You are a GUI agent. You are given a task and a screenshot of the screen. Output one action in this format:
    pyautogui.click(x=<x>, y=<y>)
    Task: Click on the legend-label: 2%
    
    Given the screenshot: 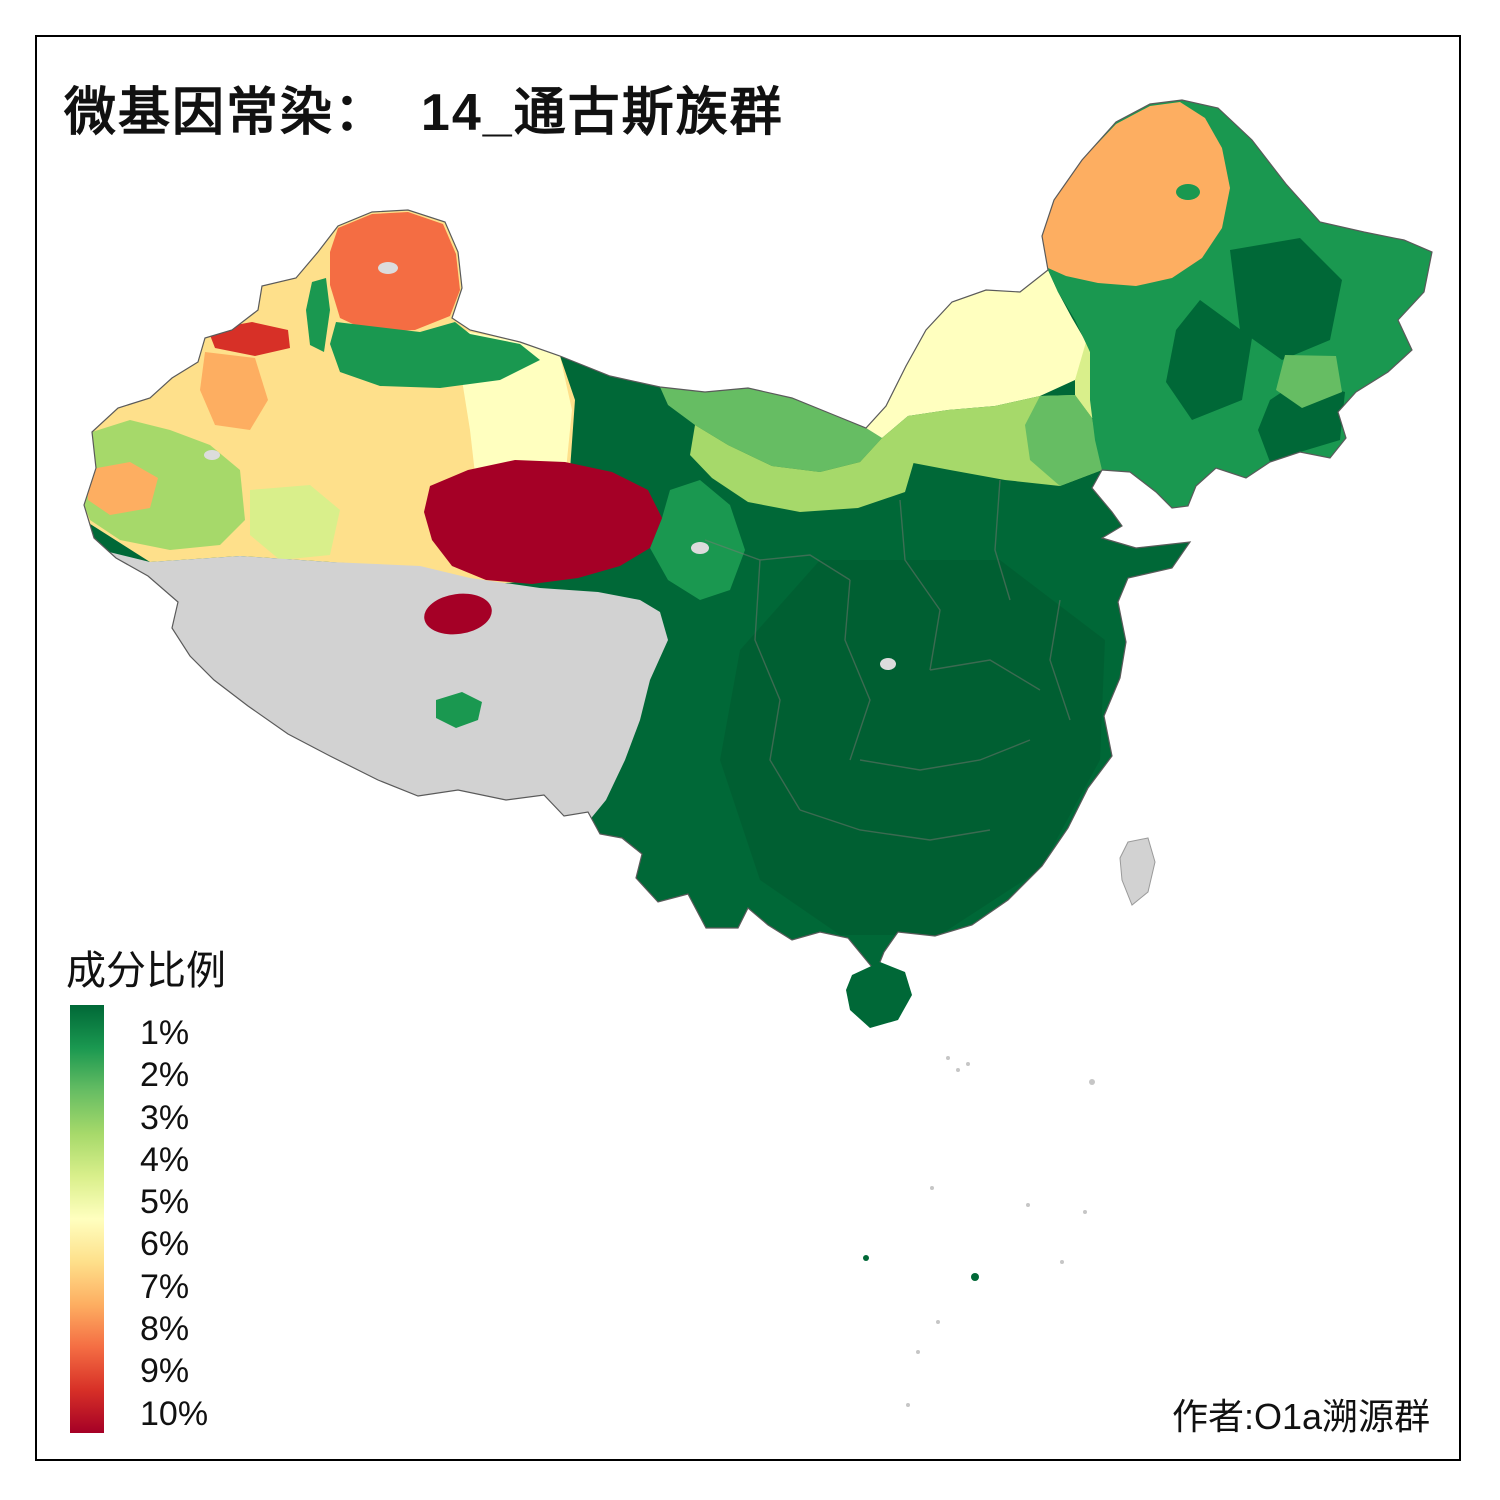 What is the action you would take?
    pyautogui.click(x=165, y=1075)
    